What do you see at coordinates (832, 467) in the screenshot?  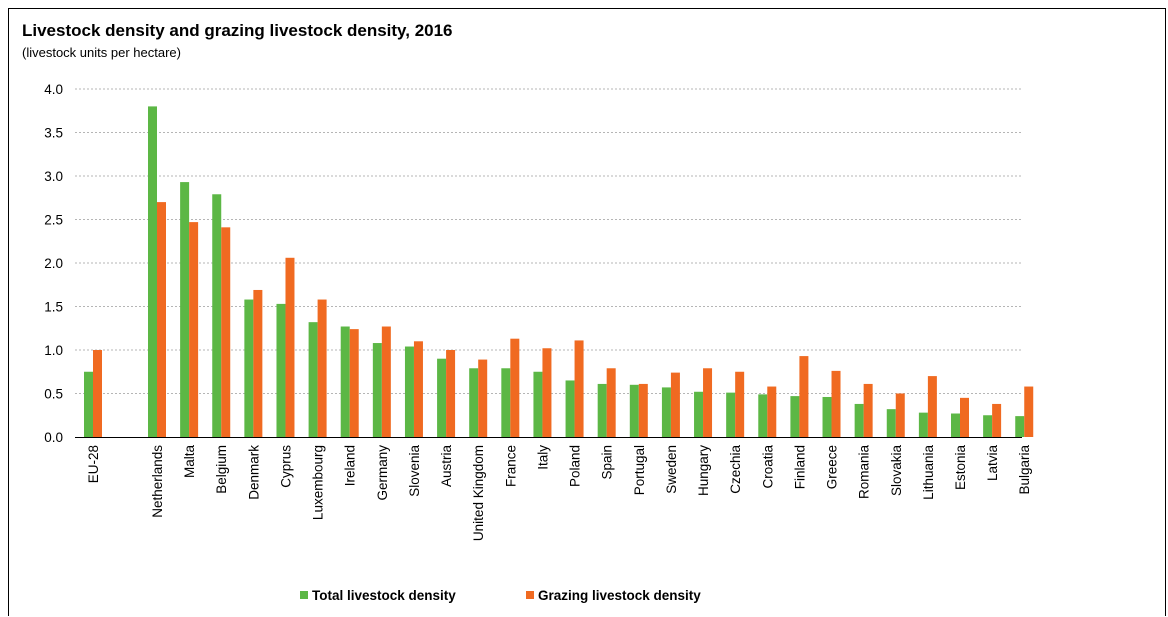 I see `x-tick-label: Greece` at bounding box center [832, 467].